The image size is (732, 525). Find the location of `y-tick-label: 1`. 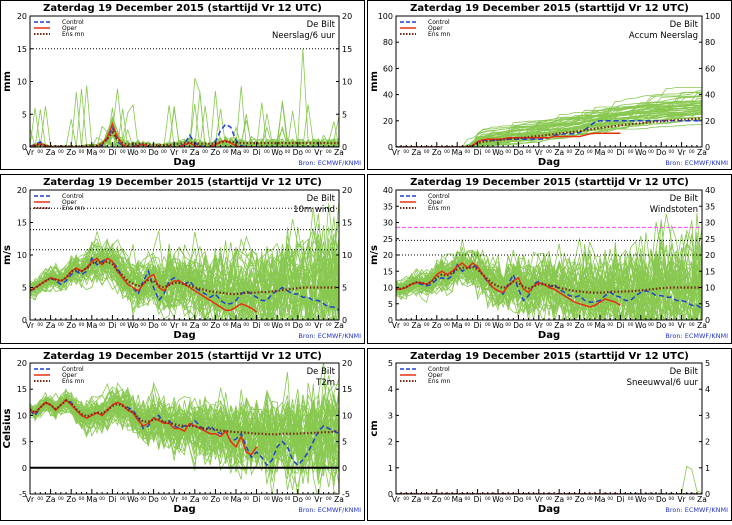

y-tick-label: 1 is located at coordinates (707, 468).